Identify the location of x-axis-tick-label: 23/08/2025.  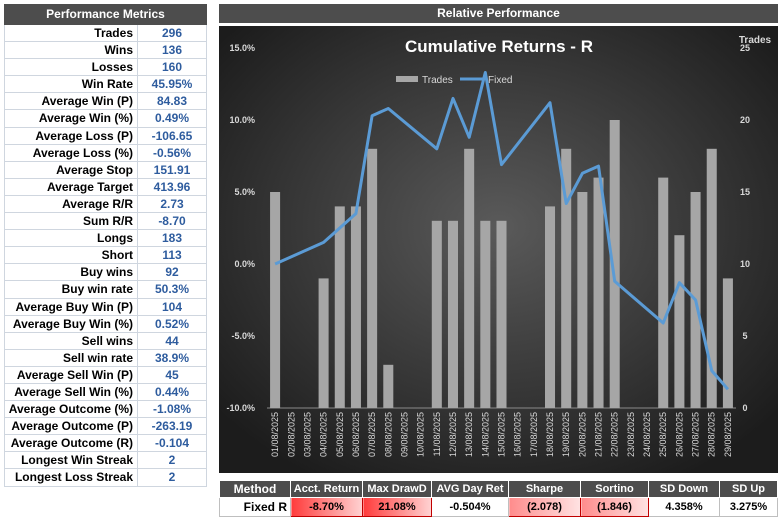
(631, 434).